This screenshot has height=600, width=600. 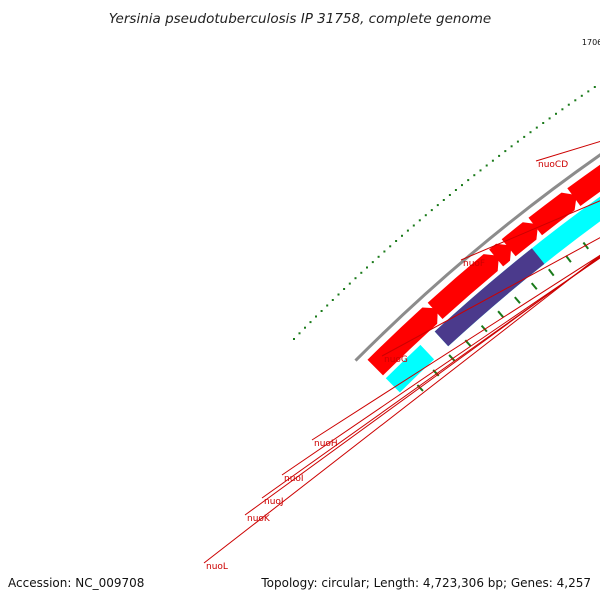 I want to click on cds-track, so click(x=483, y=270).